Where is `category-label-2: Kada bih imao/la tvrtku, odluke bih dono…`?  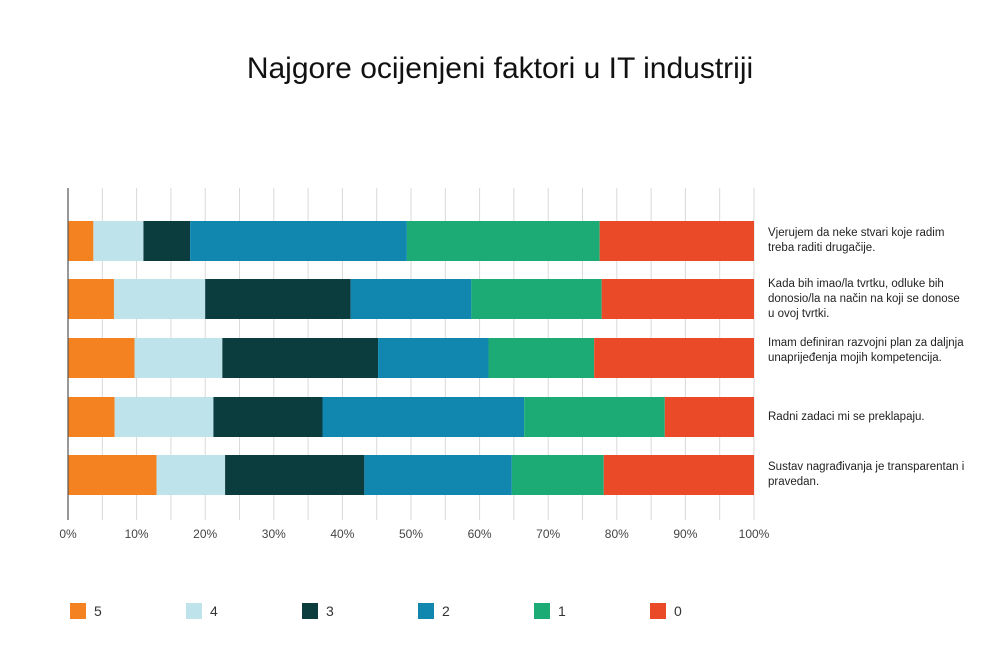
category-label-2: Kada bih imao/la tvrtku, odluke bih dono… is located at coordinates (864, 298).